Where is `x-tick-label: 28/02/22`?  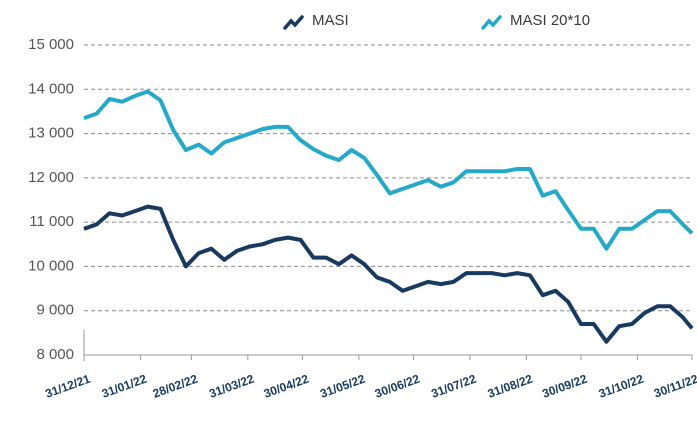 x-tick-label: 28/02/22 is located at coordinates (175, 386).